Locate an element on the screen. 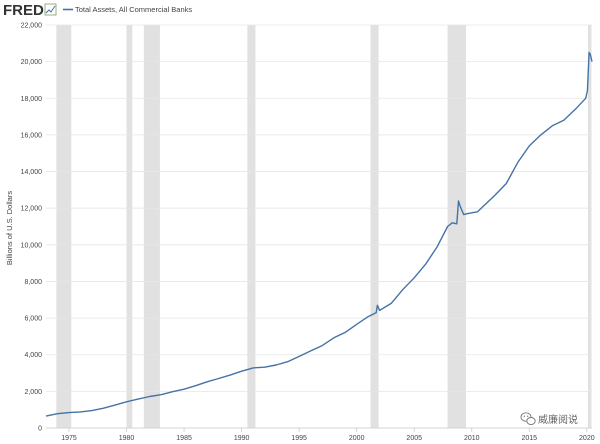 The width and height of the screenshot is (600, 444). legend: Total Assets, All Commercial Banks is located at coordinates (127, 9).